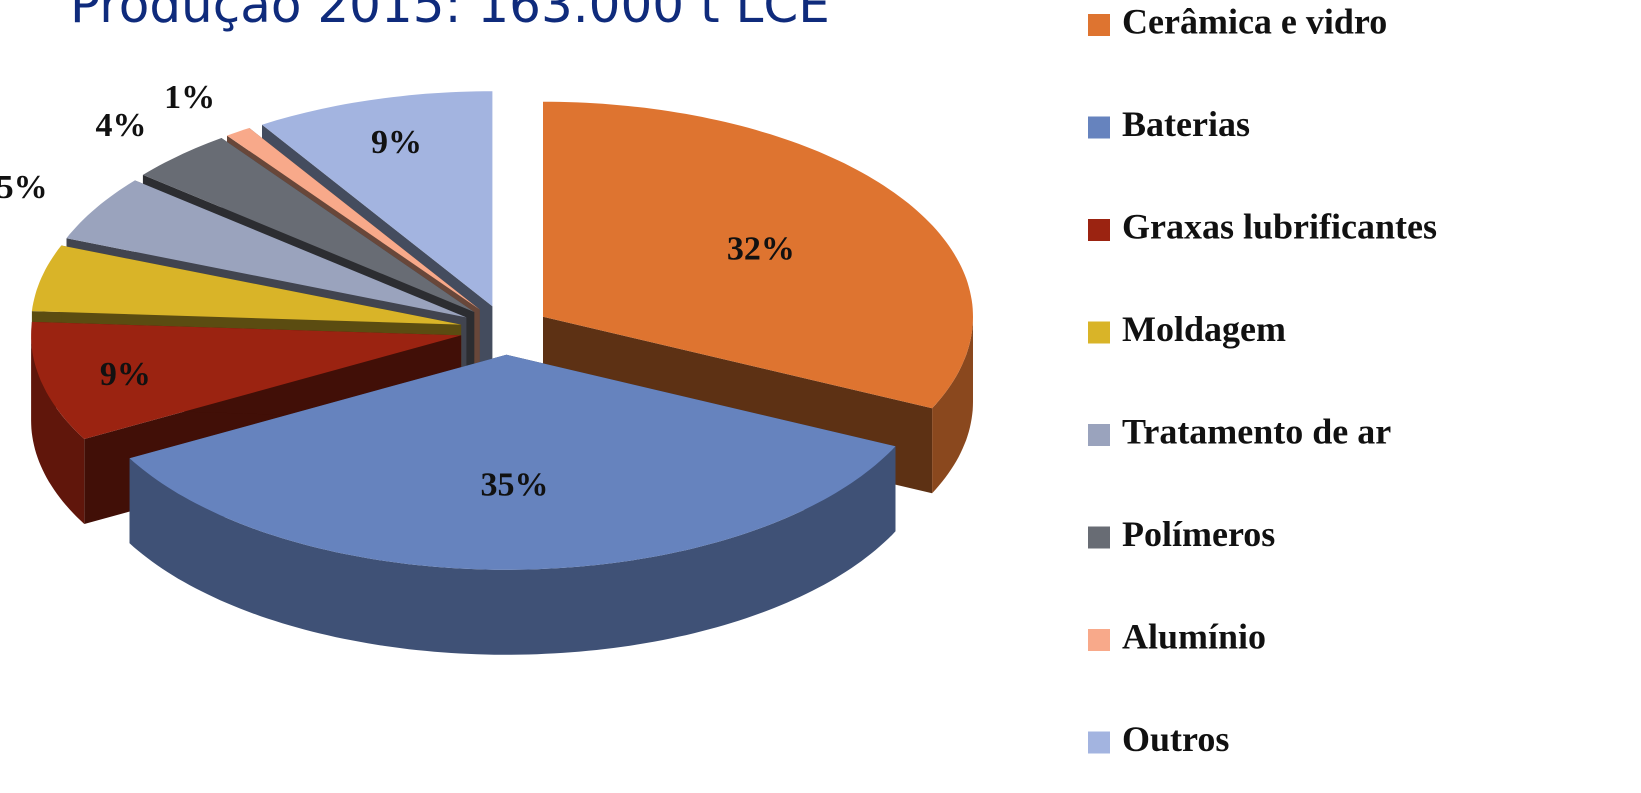 The image size is (1641, 793). What do you see at coordinates (450, 17) in the screenshot?
I see `chart-title: Produção 2015: 163.000 t LCE` at bounding box center [450, 17].